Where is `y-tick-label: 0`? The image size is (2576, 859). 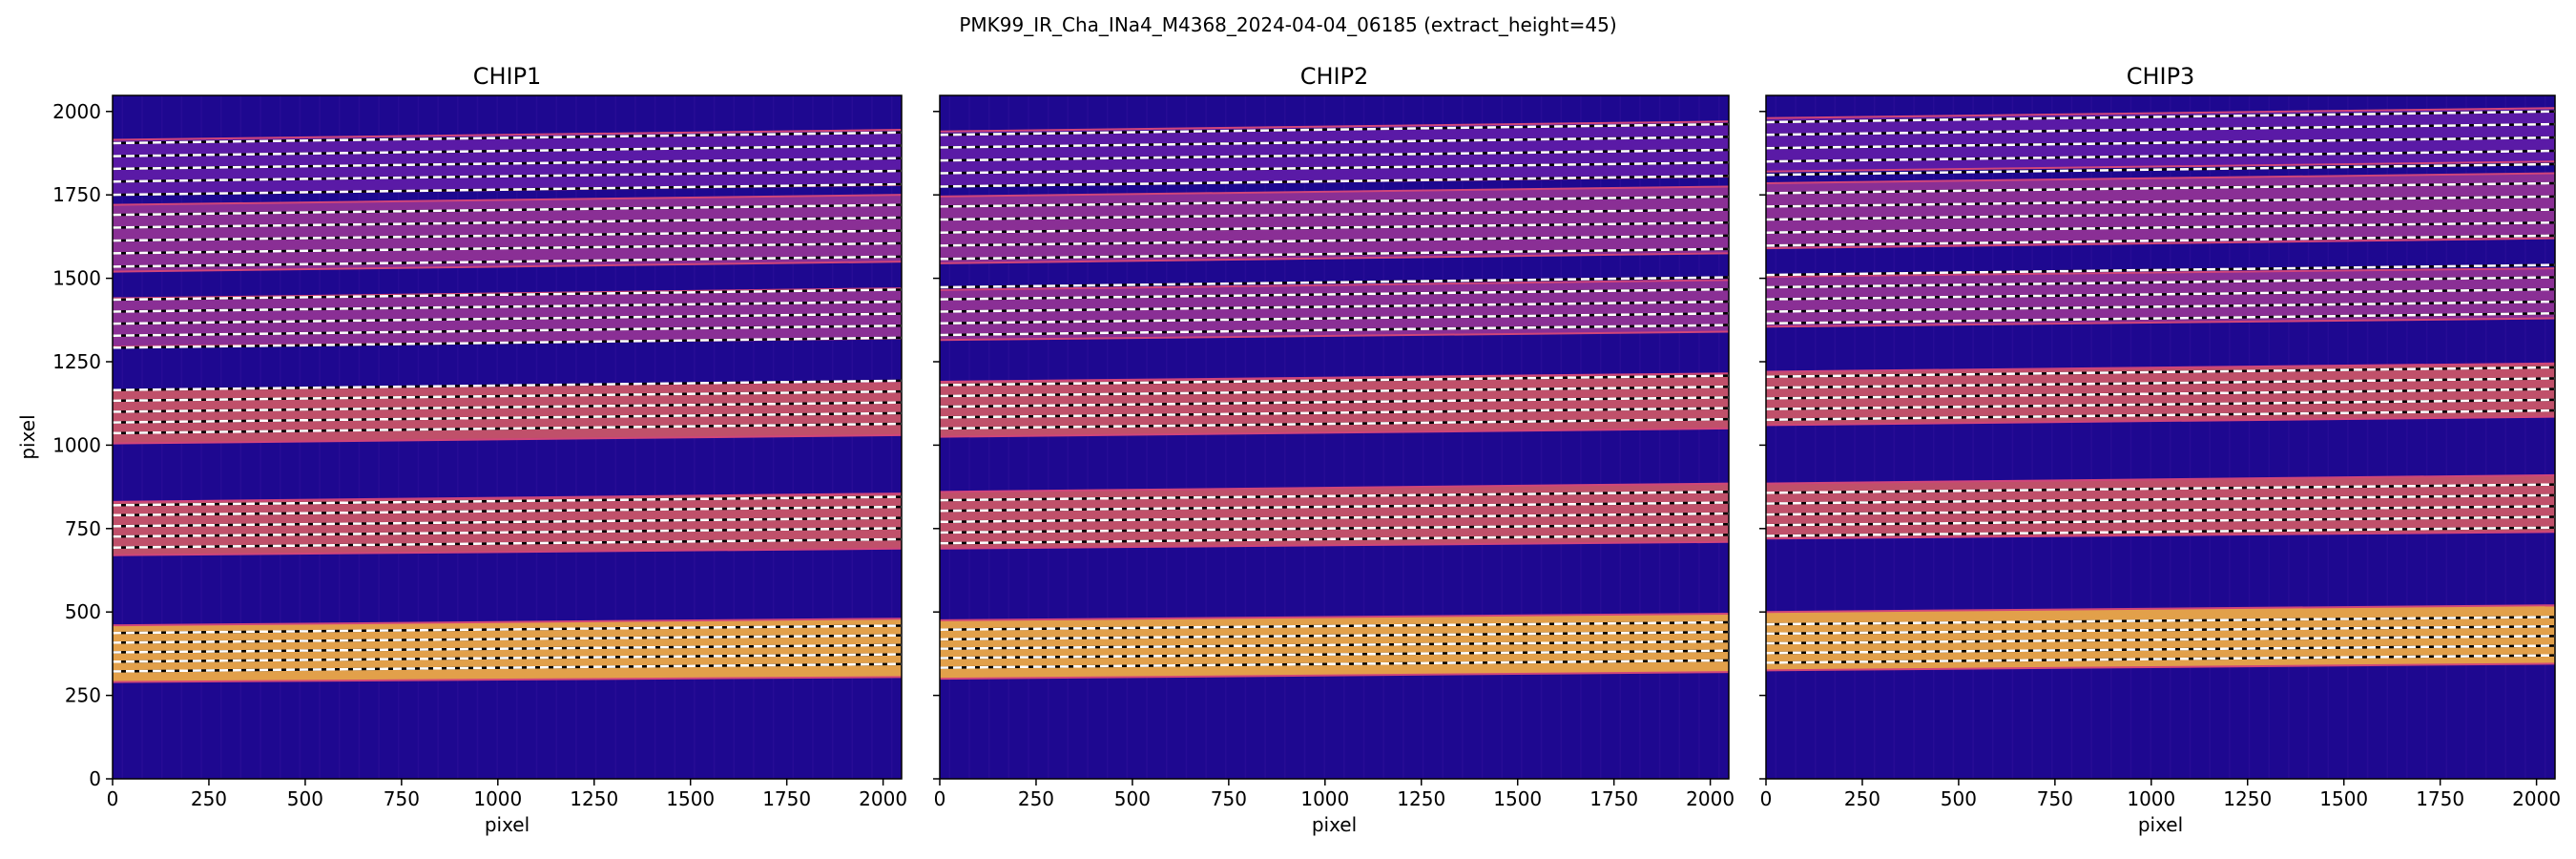 y-tick-label: 0 is located at coordinates (95, 778).